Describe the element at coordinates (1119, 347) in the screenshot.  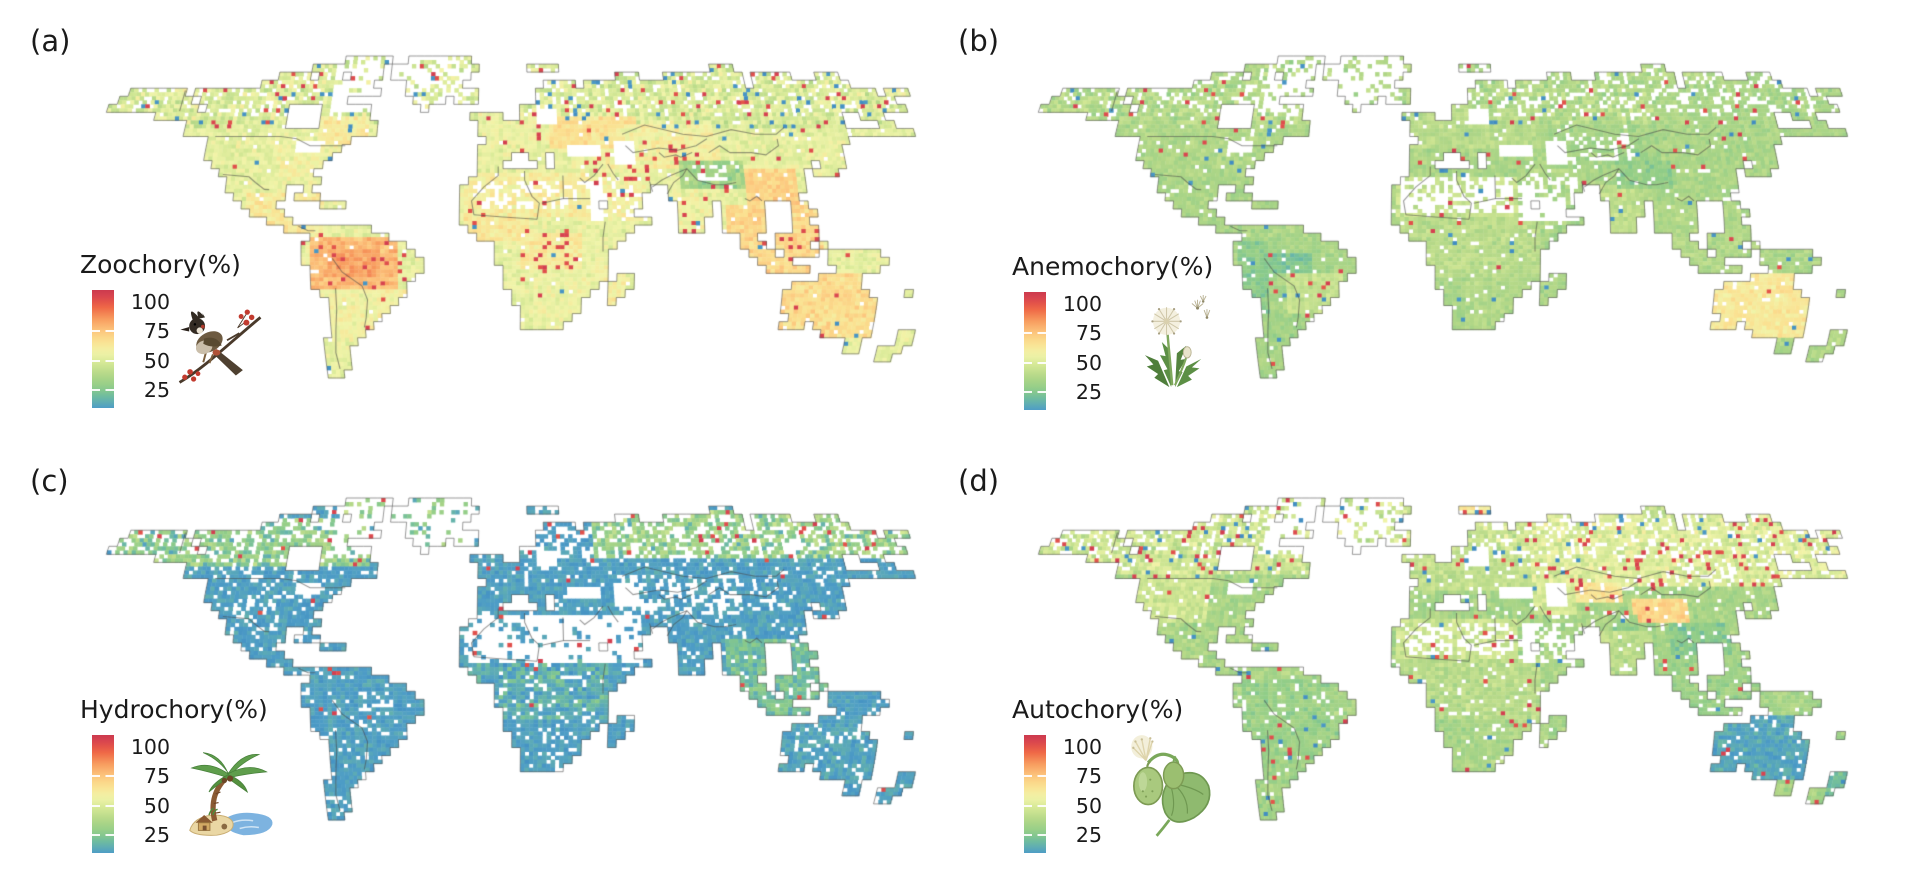
I see `legend-anemochory: Anemochory(%) 100 75 50 25` at that location.